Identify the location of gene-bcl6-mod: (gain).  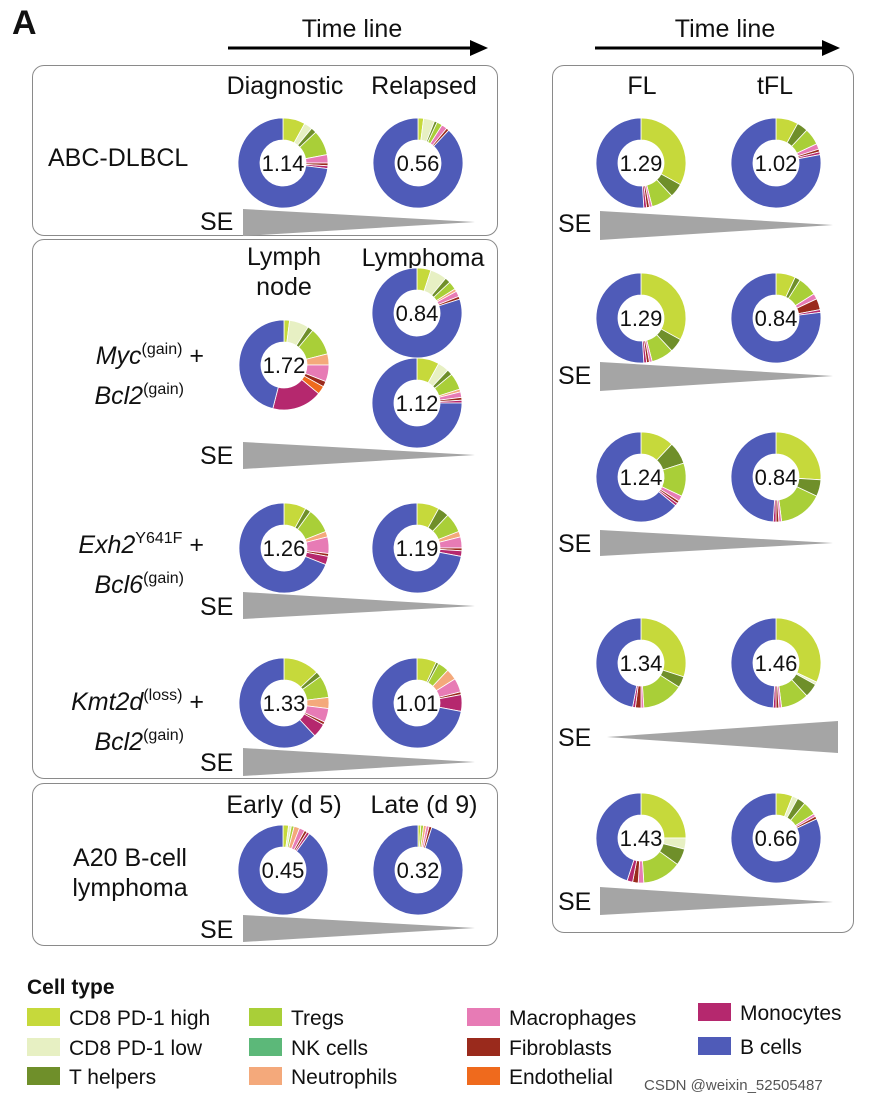
(163, 578).